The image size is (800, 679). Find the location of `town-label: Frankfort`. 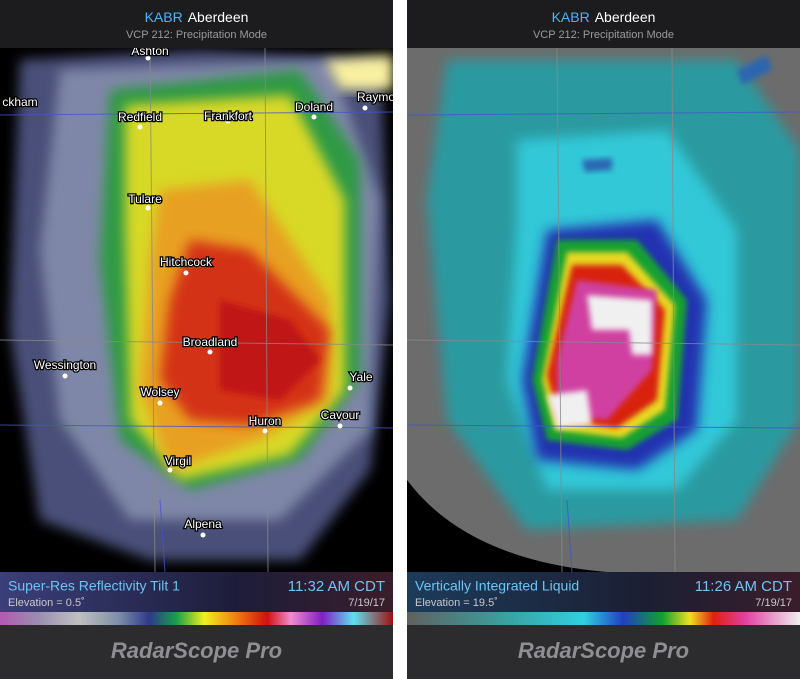

town-label: Frankfort is located at coordinates (228, 116).